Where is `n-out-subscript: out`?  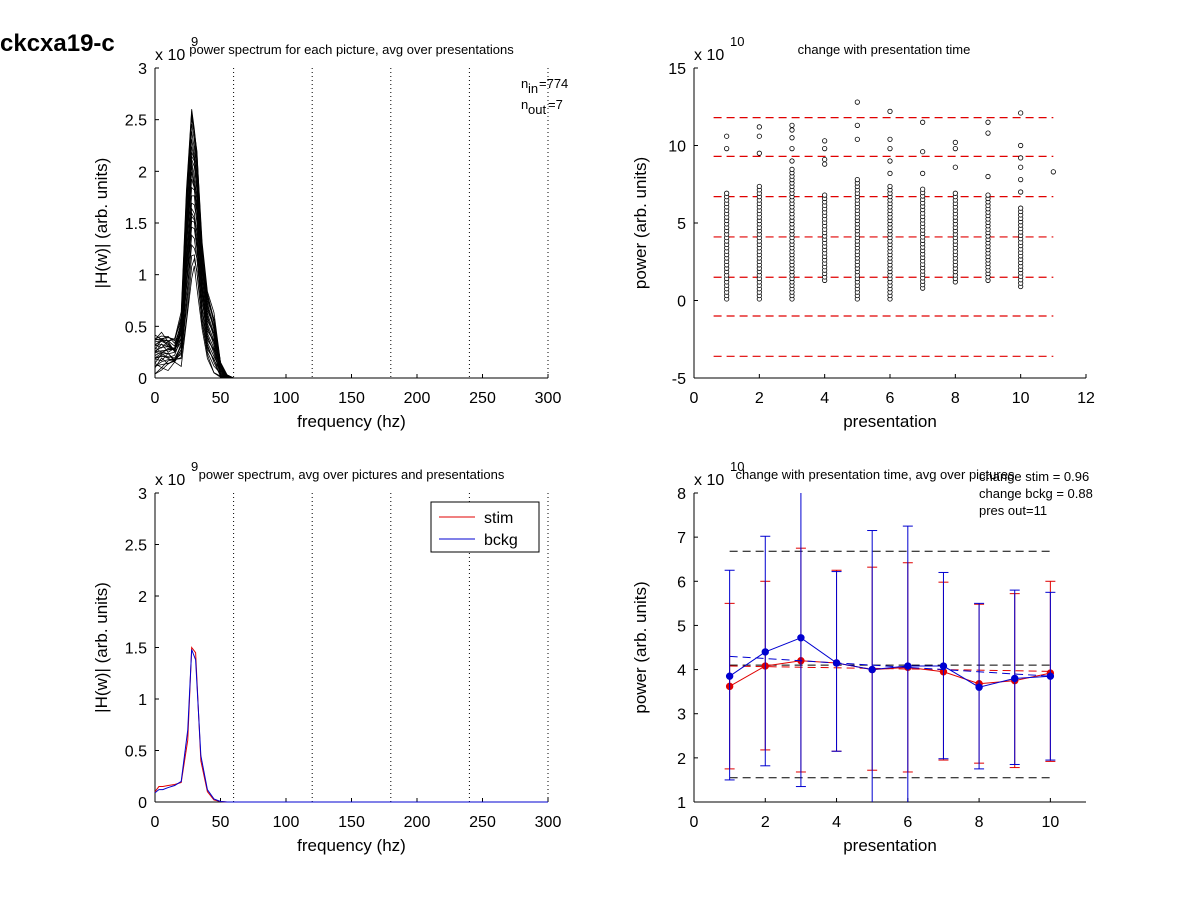 n-out-subscript: out is located at coordinates (537, 109).